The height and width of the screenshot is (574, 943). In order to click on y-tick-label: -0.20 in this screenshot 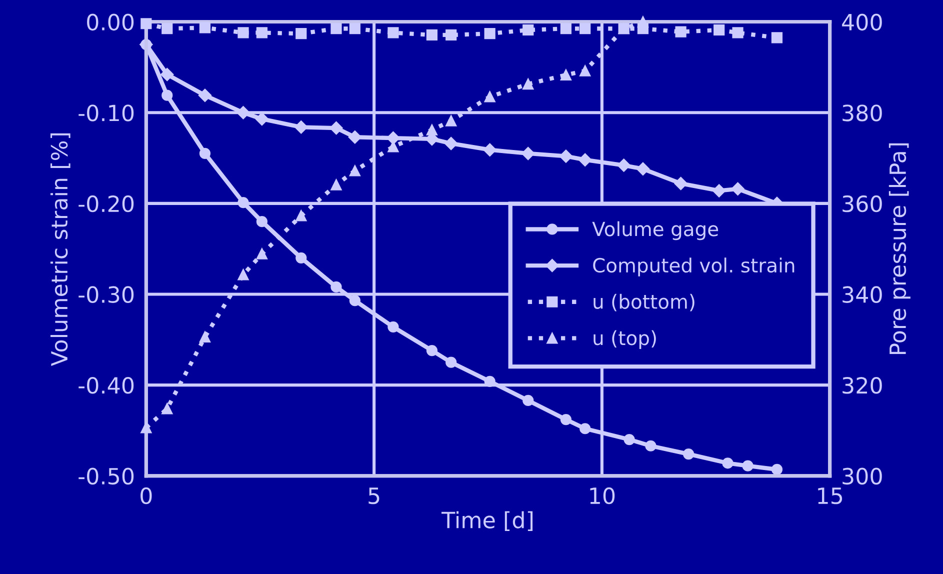, I will do `click(106, 203)`.